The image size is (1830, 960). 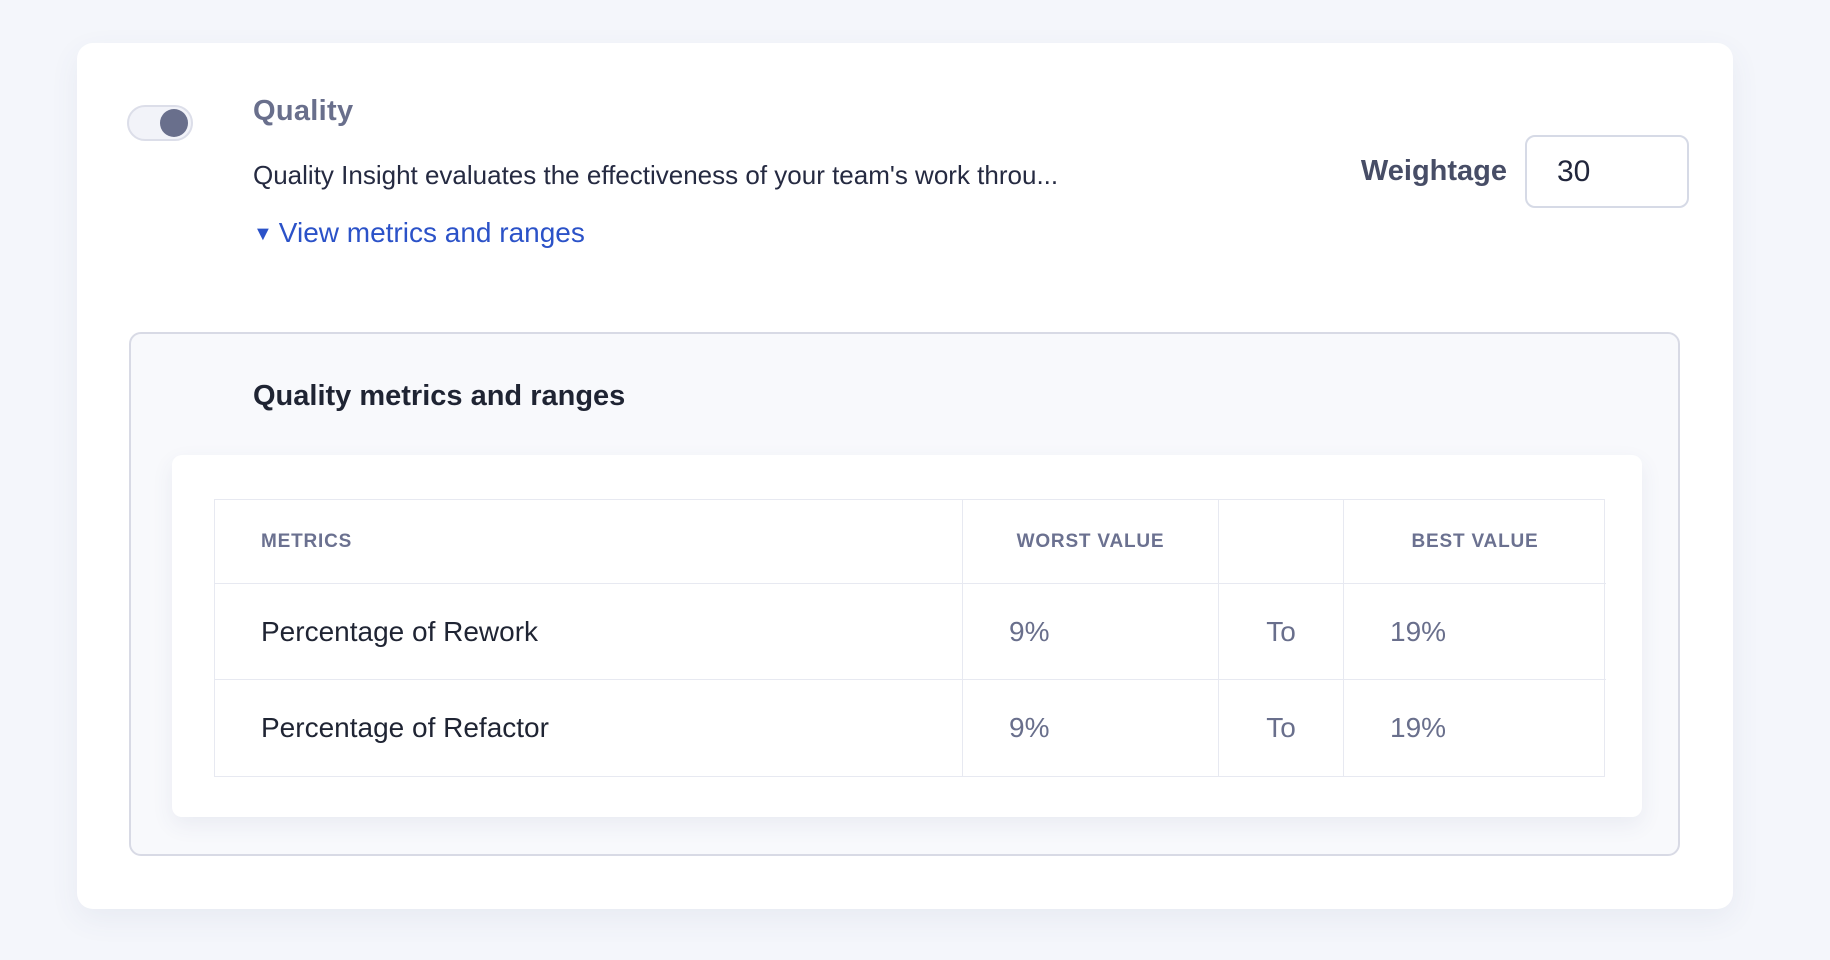 What do you see at coordinates (174, 123) in the screenshot?
I see `toggle-knob` at bounding box center [174, 123].